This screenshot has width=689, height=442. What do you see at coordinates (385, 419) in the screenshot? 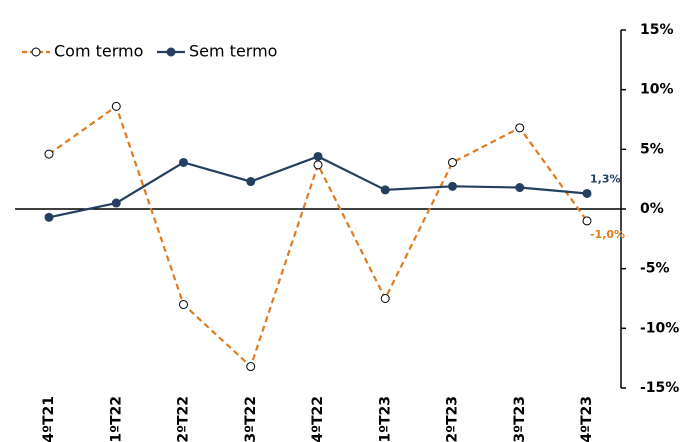
I see `x-tick-label: 1ºT23` at bounding box center [385, 419].